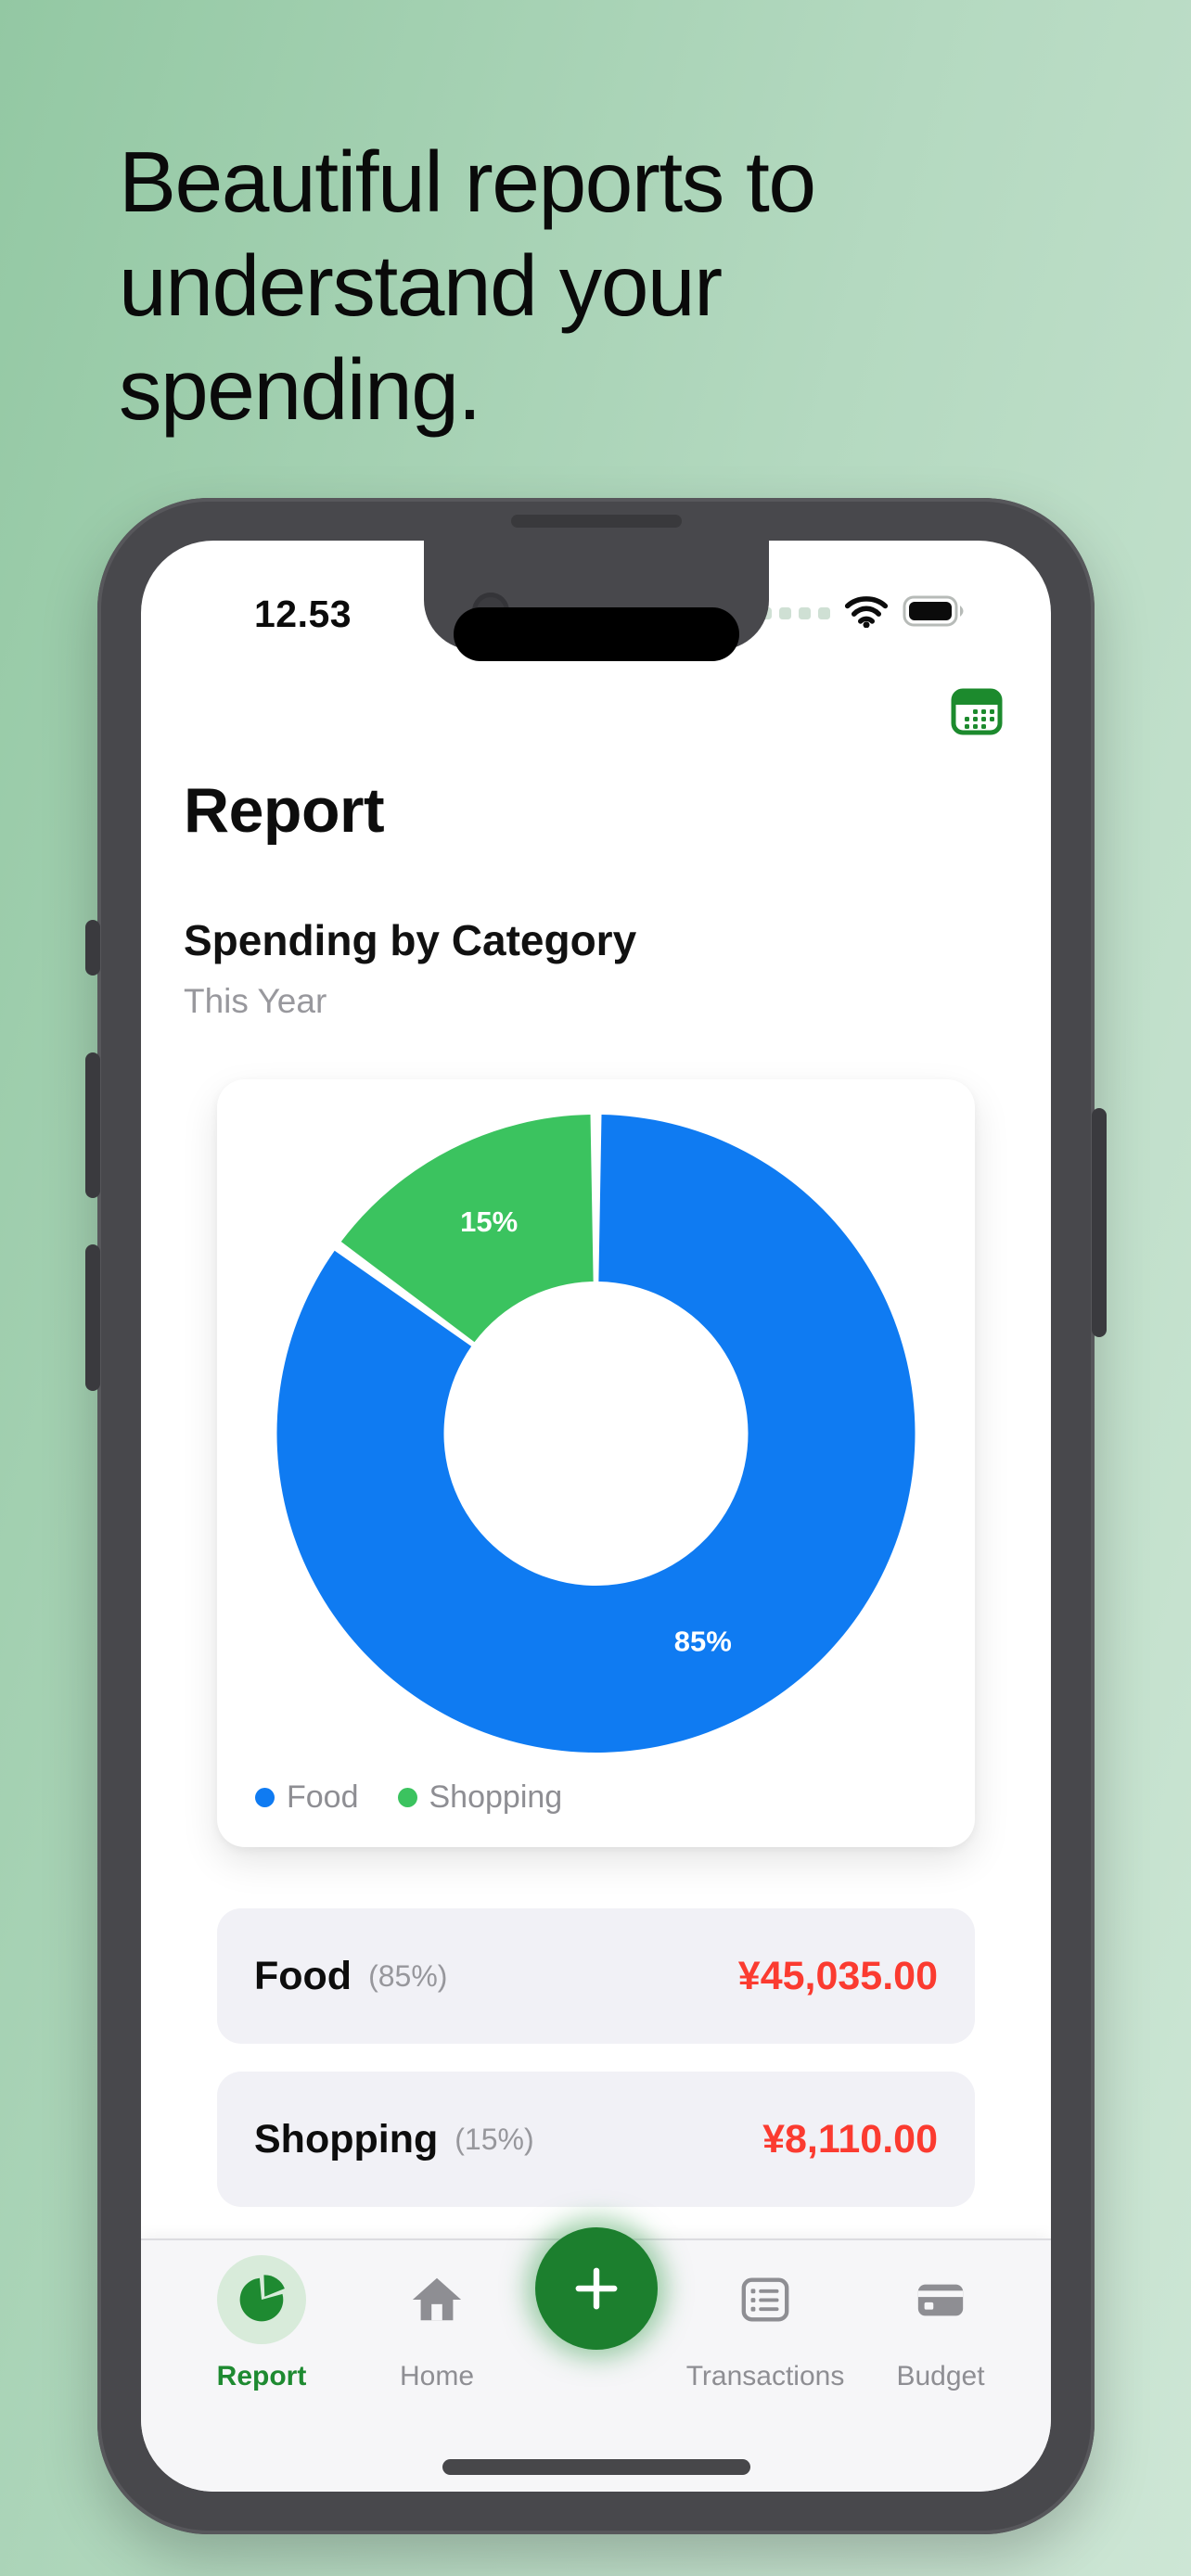  Describe the element at coordinates (795, 613) in the screenshot. I see `cellular-signal-icon` at that location.